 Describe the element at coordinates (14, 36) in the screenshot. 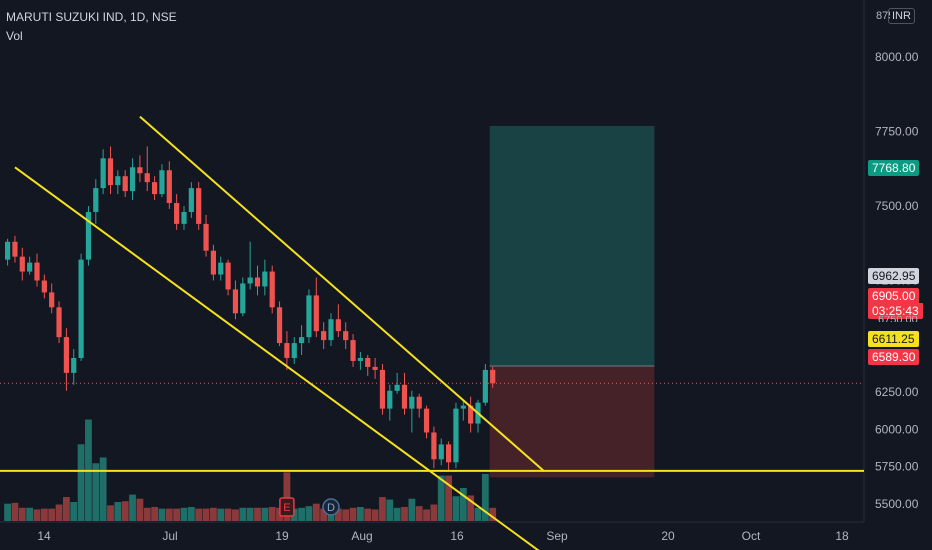

I see `volume-indicator-label: Vol` at that location.